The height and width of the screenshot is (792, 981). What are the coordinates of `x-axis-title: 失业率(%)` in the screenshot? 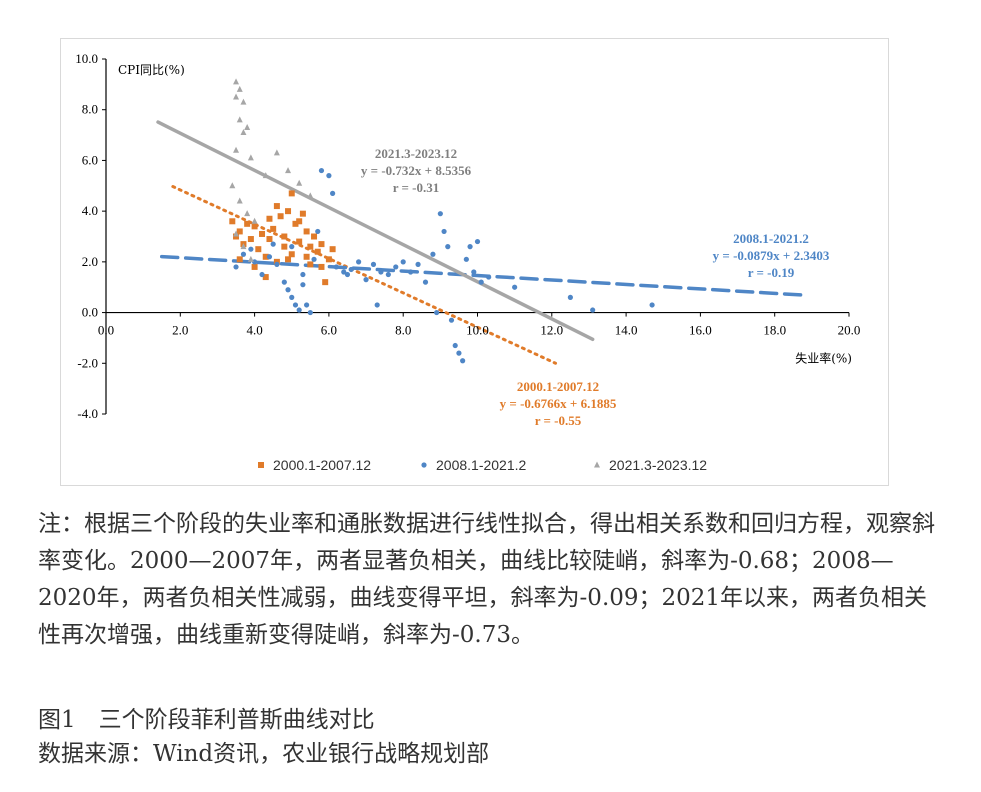 It's located at (823, 358).